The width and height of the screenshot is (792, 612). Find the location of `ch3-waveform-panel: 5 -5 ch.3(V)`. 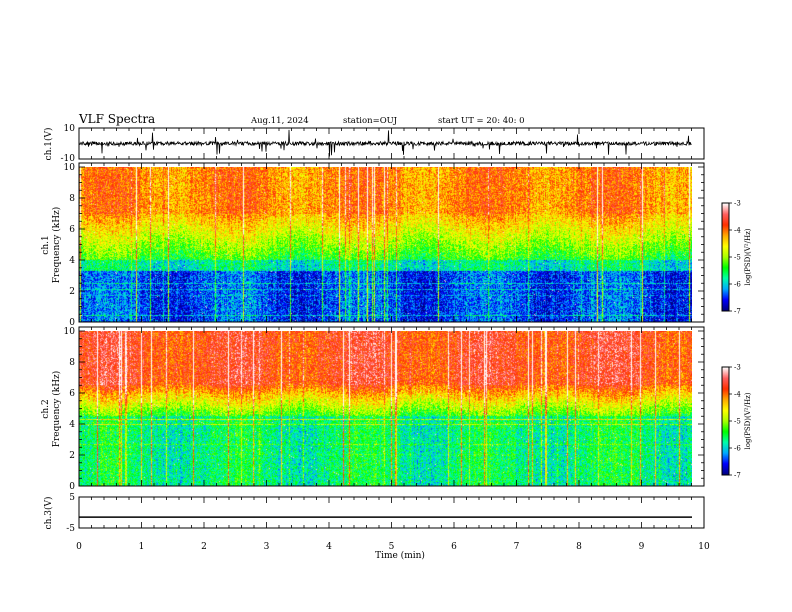

ch3-waveform-panel: 5 -5 ch.3(V) is located at coordinates (374, 513).